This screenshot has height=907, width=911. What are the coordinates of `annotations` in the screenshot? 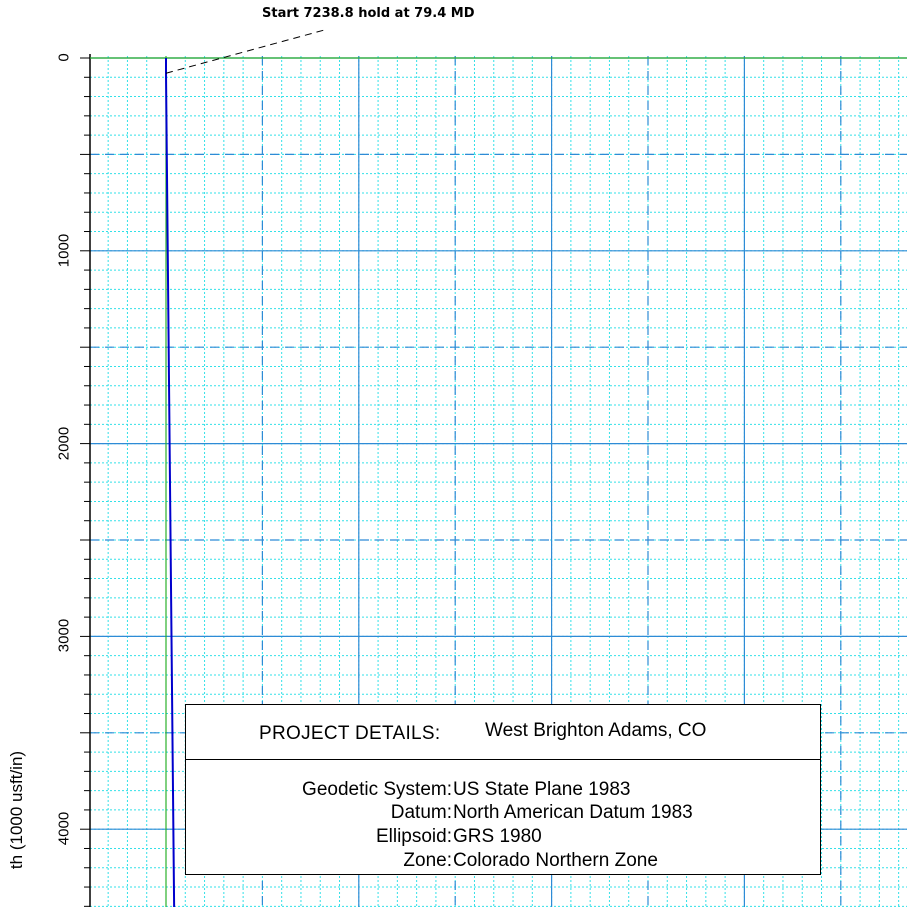 It's located at (247, 51).